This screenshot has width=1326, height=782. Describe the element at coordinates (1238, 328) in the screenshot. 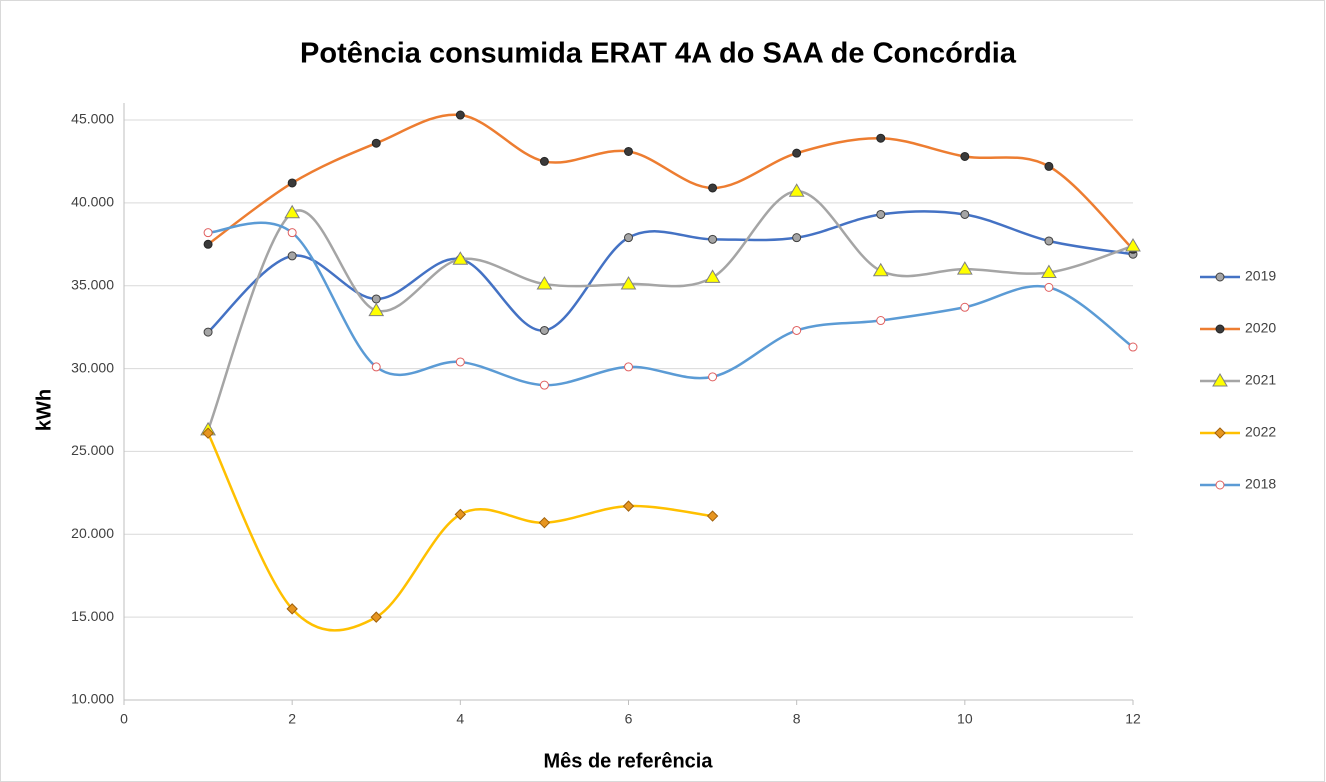

I see `legend-item: 2020` at that location.